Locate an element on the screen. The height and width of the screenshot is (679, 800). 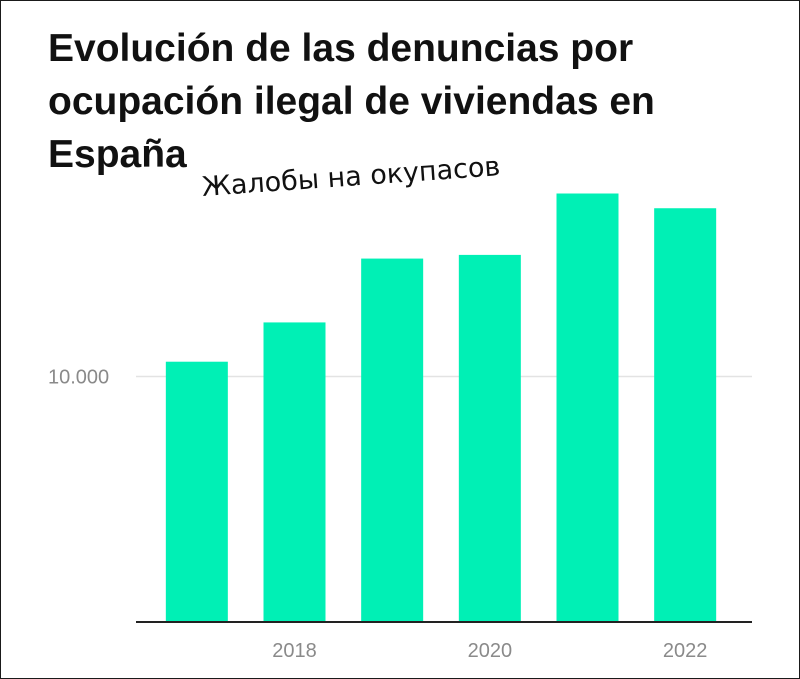
y-tick-label-0: 10.000 is located at coordinates (78, 377).